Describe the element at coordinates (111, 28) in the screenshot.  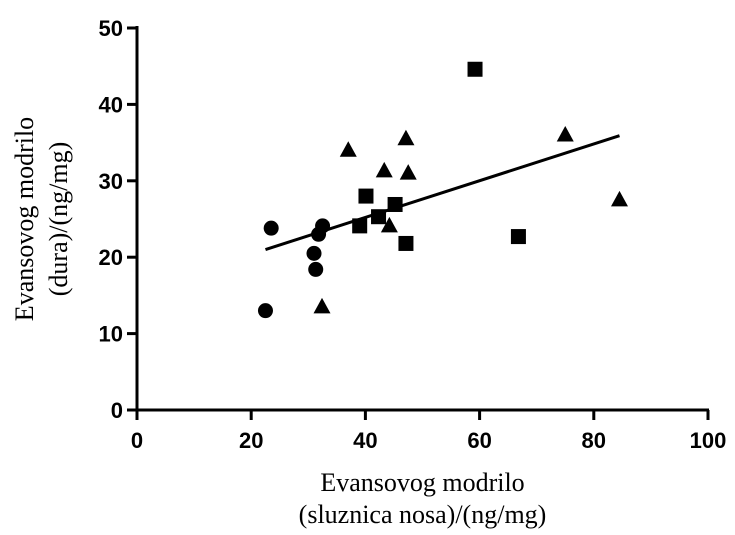
I see `y-tick-label: 50` at that location.